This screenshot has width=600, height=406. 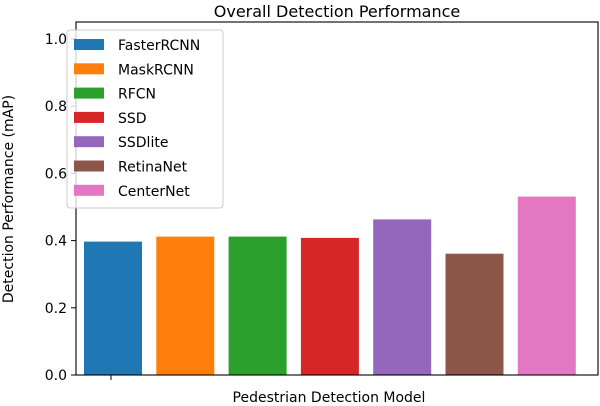 What do you see at coordinates (89, 44) in the screenshot?
I see `legend-swatch-fasterrcnn` at bounding box center [89, 44].